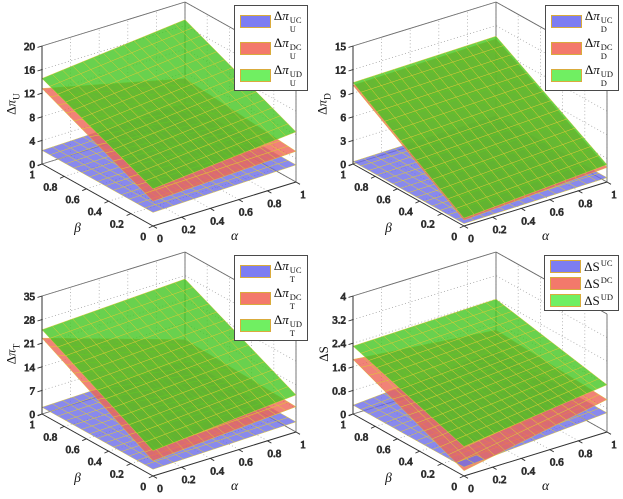 The image size is (623, 499). What do you see at coordinates (287, 298) in the screenshot?
I see `legend-label-dc: Δπ DC T` at bounding box center [287, 298].